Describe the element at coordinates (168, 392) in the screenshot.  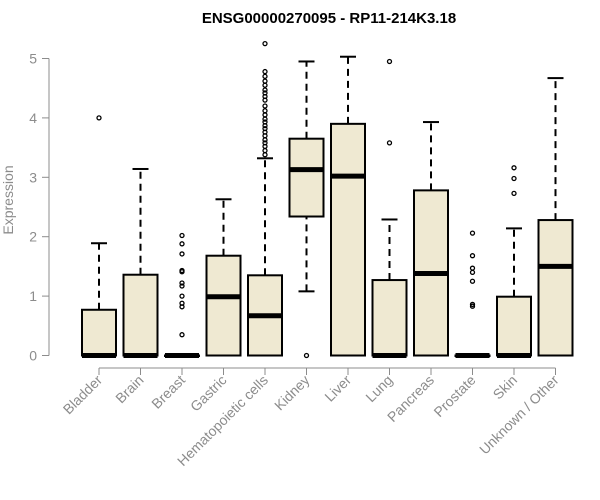
I see `x-tick-label: Breast` at that location.